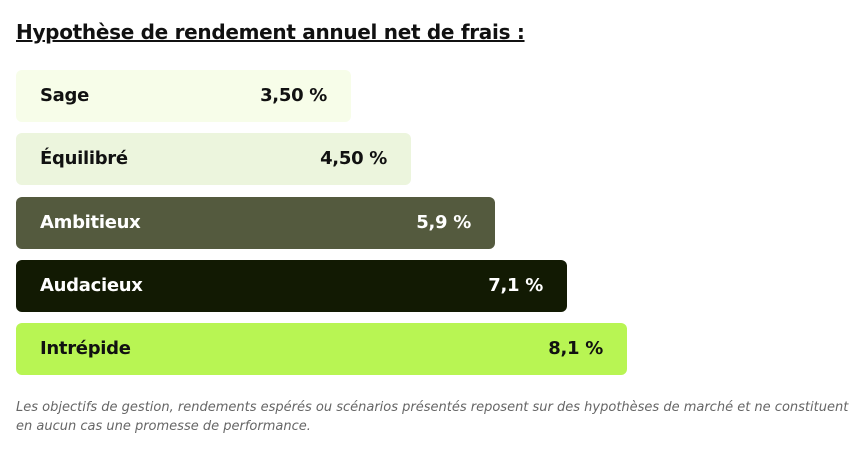  I want to click on category-label: Sage, so click(65, 95).